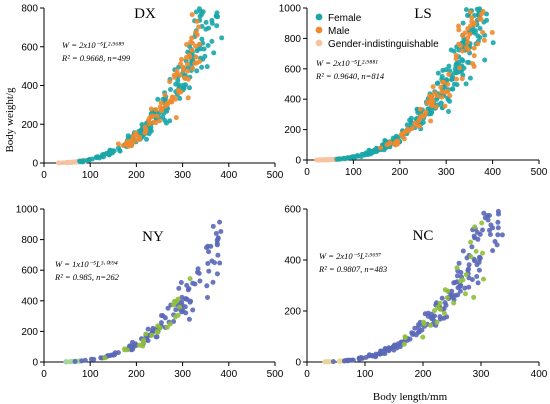 This screenshot has height=404, width=550. I want to click on regression-stats: R² = 0.9668, n=499, so click(96, 58).